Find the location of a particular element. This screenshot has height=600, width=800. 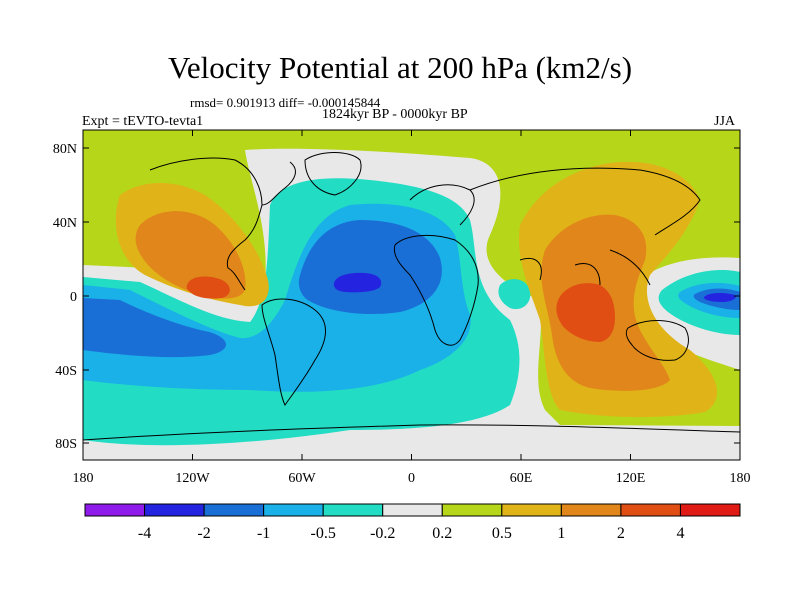

period-label: 1824kyr BP - 0000kyr BP is located at coordinates (395, 114).